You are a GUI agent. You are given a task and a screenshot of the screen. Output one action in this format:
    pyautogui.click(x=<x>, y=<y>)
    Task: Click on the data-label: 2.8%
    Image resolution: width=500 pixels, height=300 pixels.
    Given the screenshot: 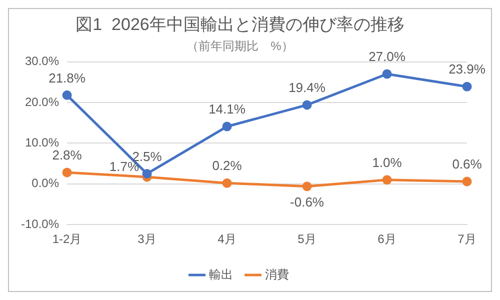 What is the action you would take?
    pyautogui.click(x=67, y=155)
    